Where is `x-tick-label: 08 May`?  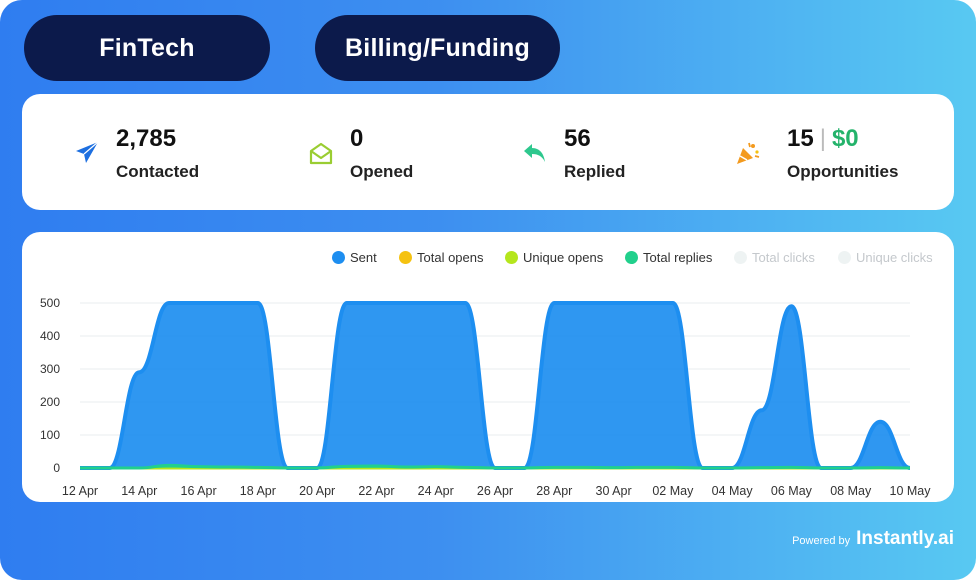
x-tick-label: 08 May is located at coordinates (851, 491).